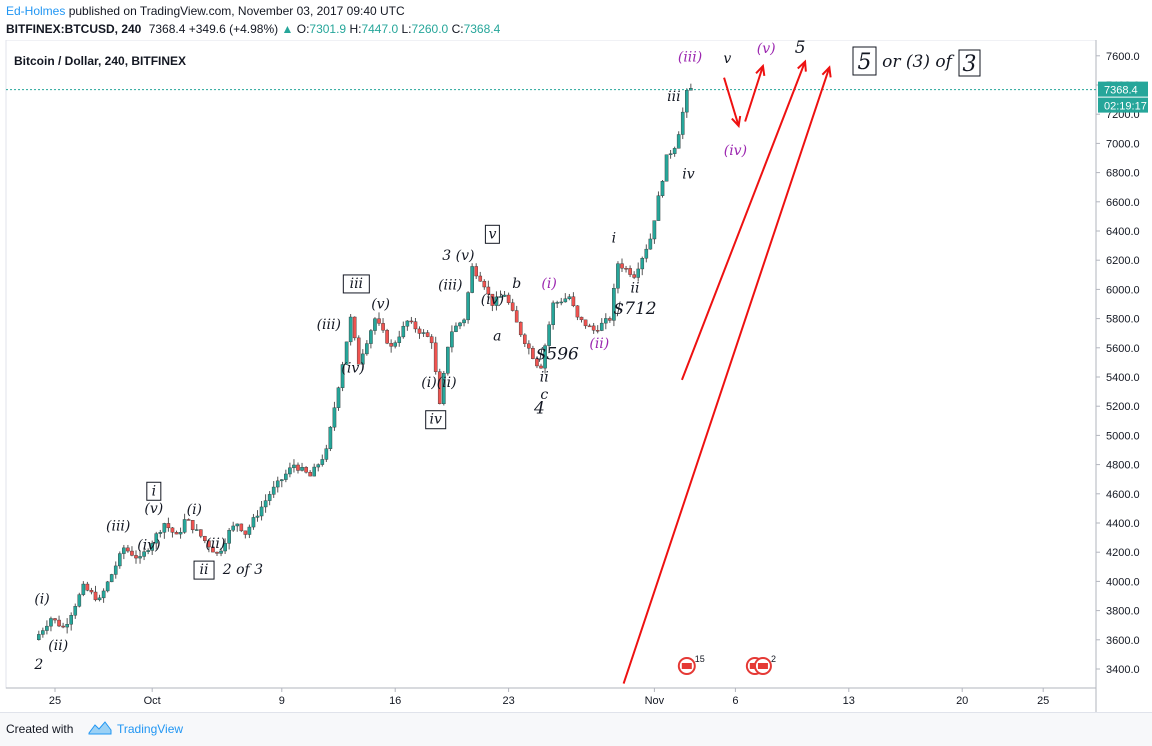 This screenshot has height=746, width=1152. Describe the element at coordinates (36, 11) in the screenshot. I see `author-link: Ed-Holmes` at that location.